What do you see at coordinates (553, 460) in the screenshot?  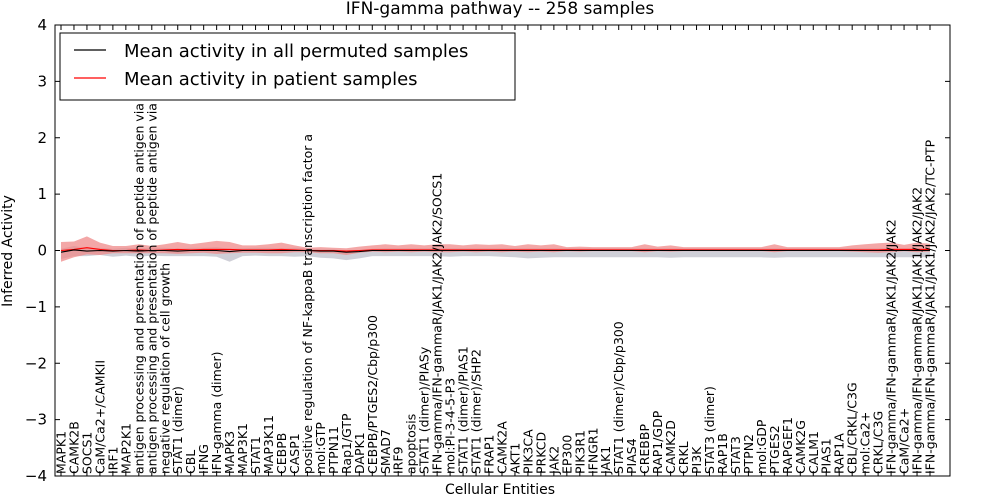 I see `x-tick-label: JAK2` at bounding box center [553, 460].